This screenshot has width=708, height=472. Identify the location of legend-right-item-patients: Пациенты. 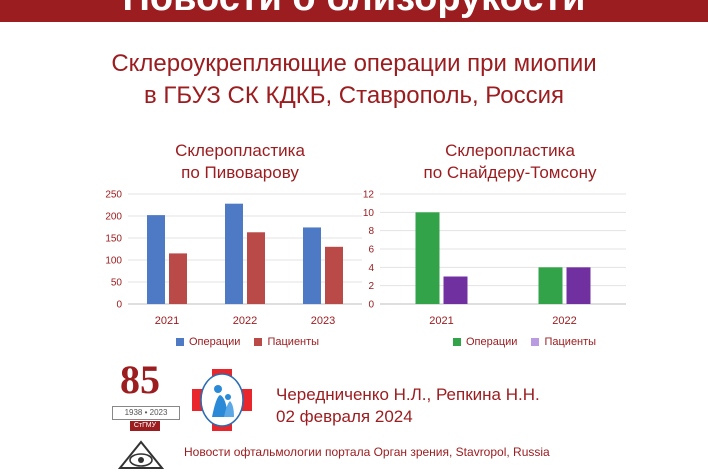
(563, 342).